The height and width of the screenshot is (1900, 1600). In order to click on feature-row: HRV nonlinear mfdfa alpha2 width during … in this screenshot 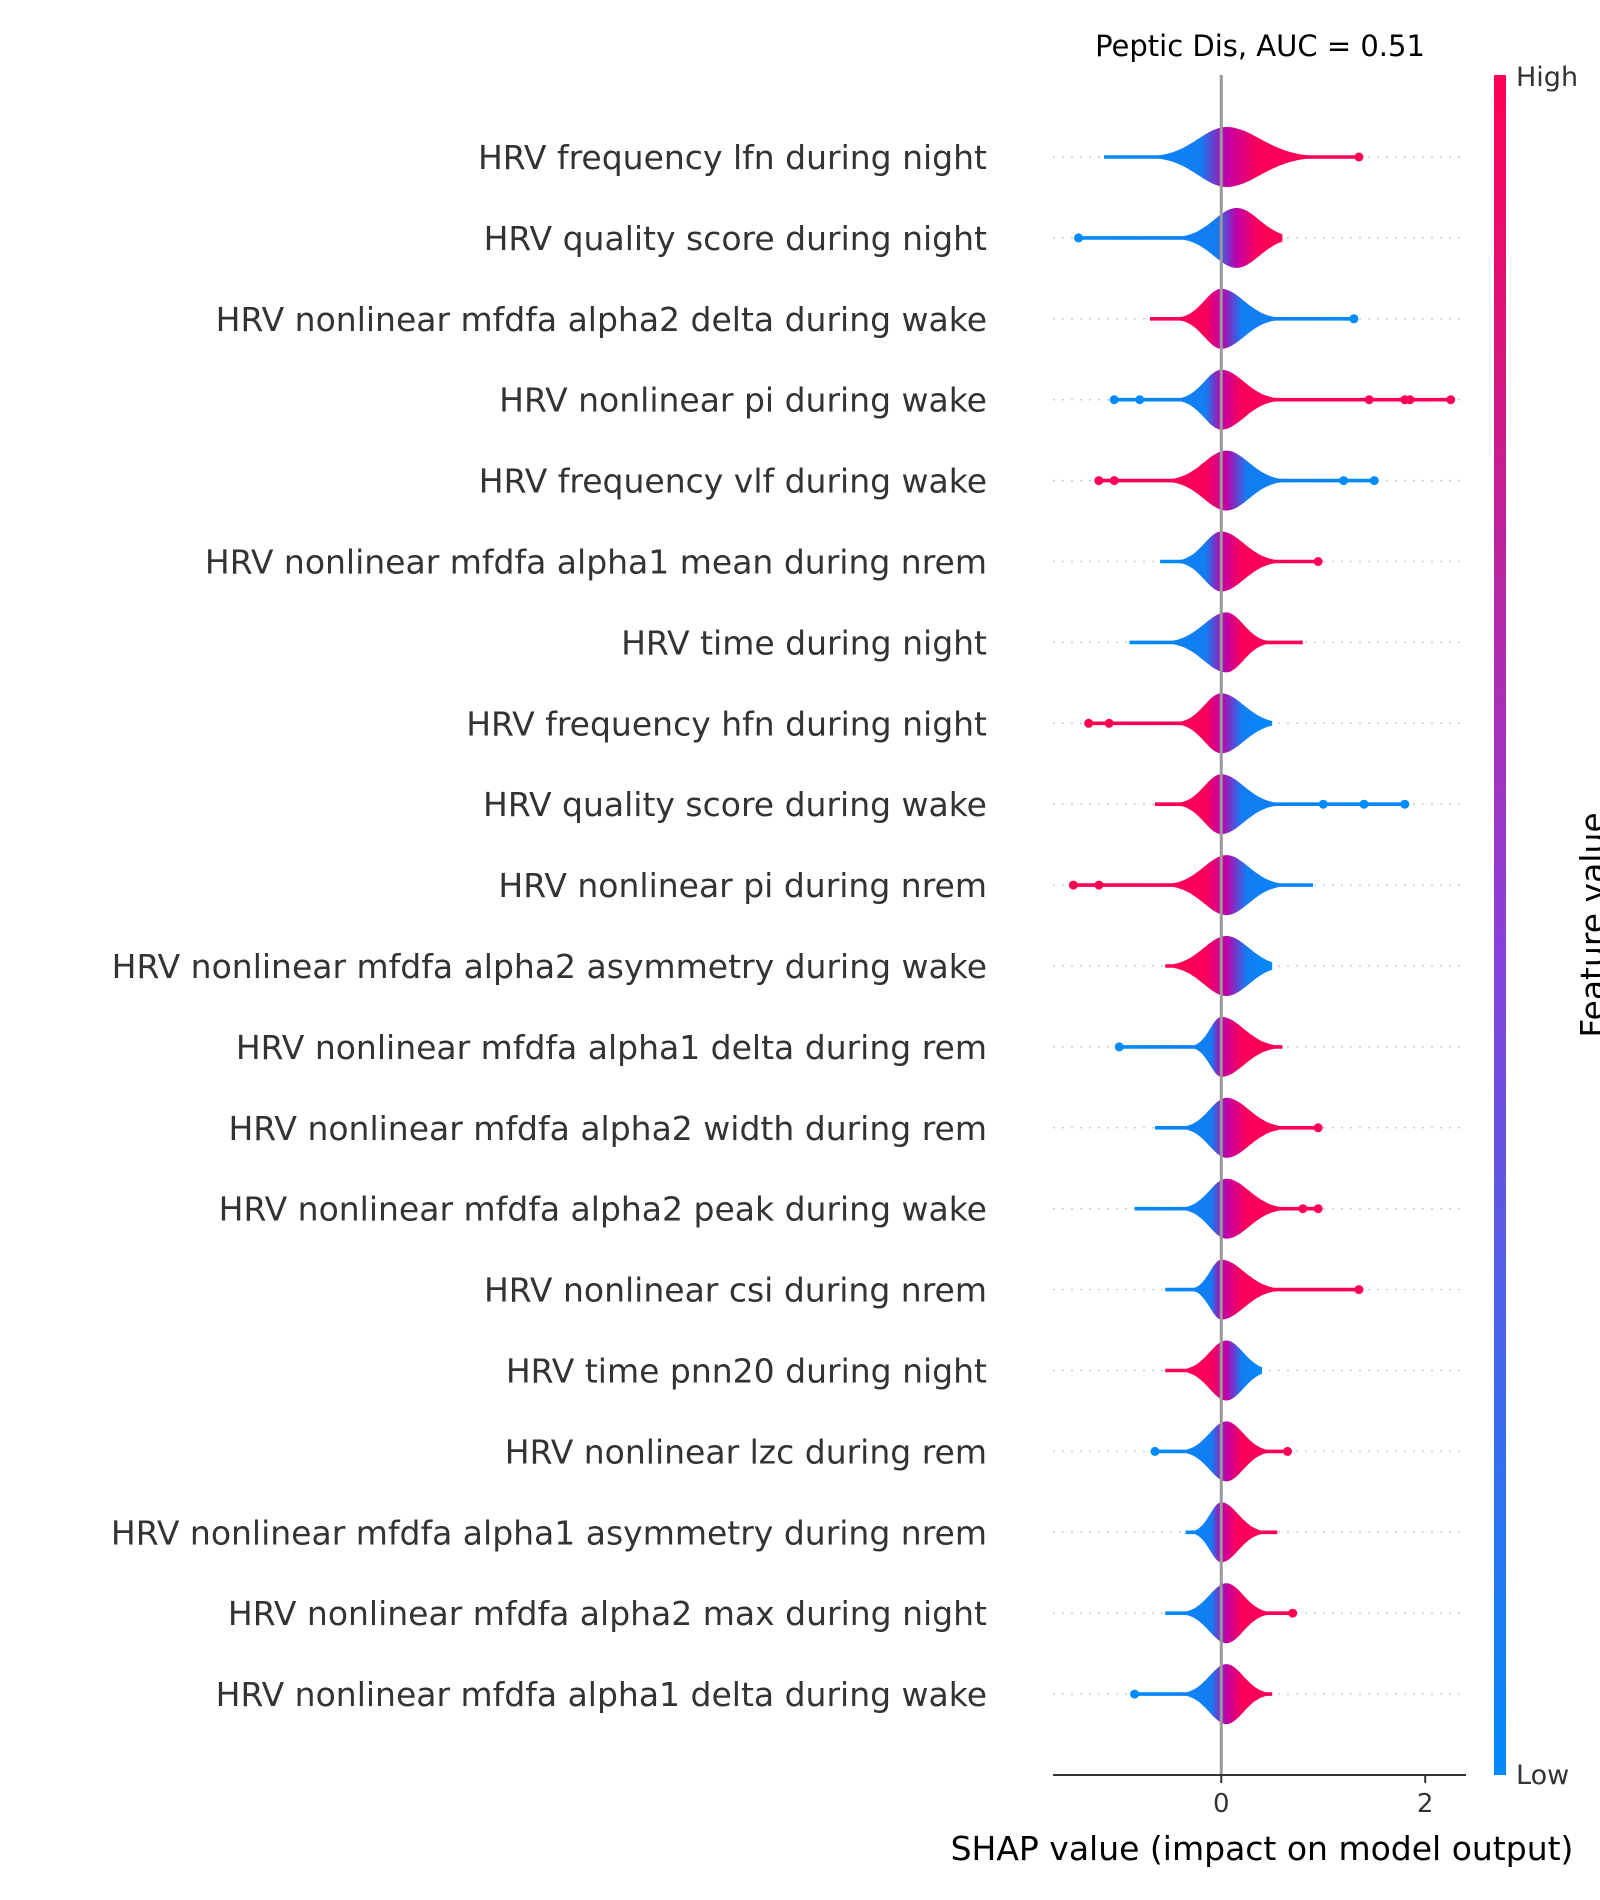, I will do `click(847, 1127)`.